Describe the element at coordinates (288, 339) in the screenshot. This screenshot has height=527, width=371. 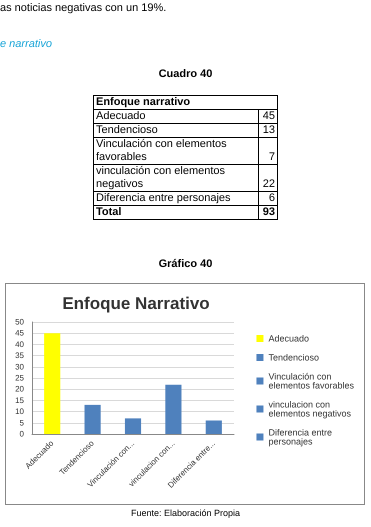
I see `legend-label: Adecuado` at that location.